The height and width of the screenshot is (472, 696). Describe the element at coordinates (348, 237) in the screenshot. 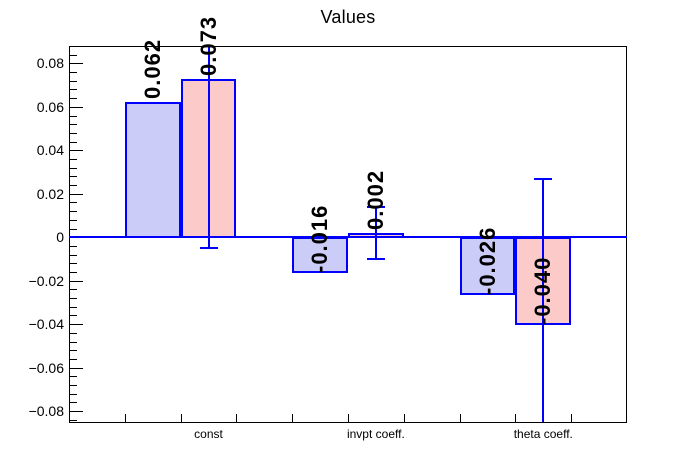

I see `zero-line` at that location.